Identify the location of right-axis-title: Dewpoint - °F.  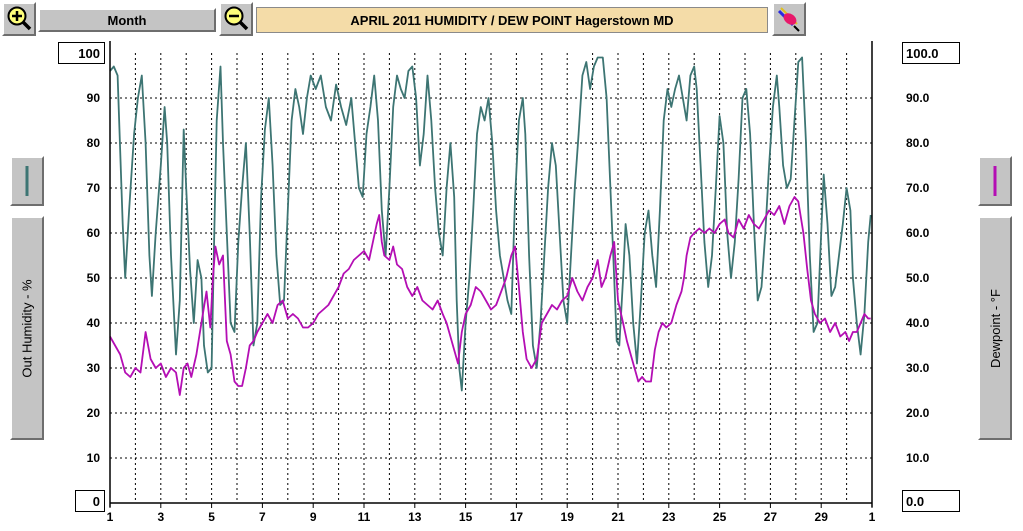
(995, 328).